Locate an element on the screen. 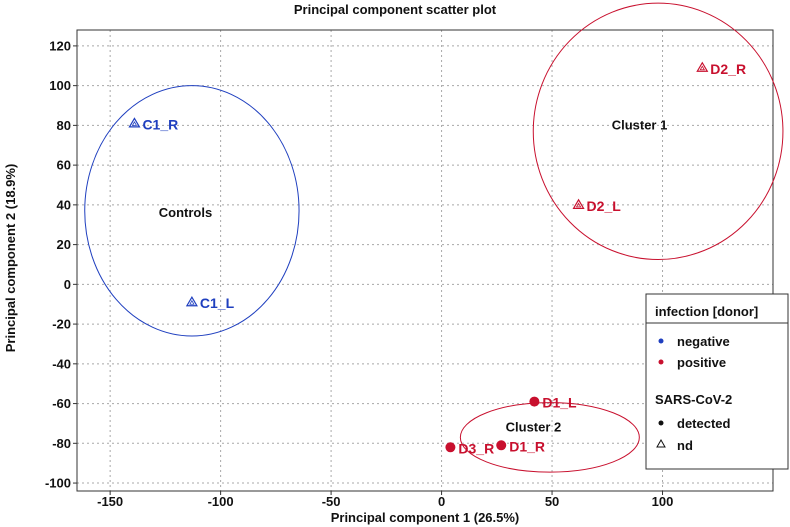 This screenshot has height=527, width=790. x-tick-label: 0 is located at coordinates (441, 501).